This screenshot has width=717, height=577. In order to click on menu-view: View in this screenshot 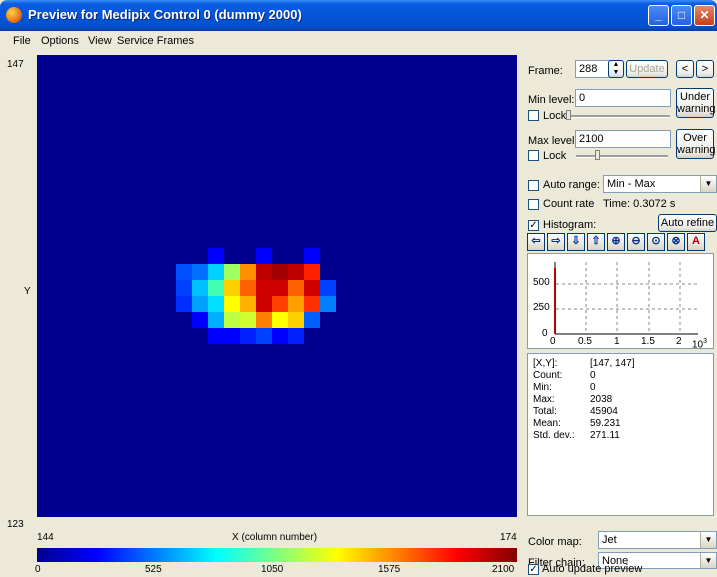, I will do `click(100, 41)`.